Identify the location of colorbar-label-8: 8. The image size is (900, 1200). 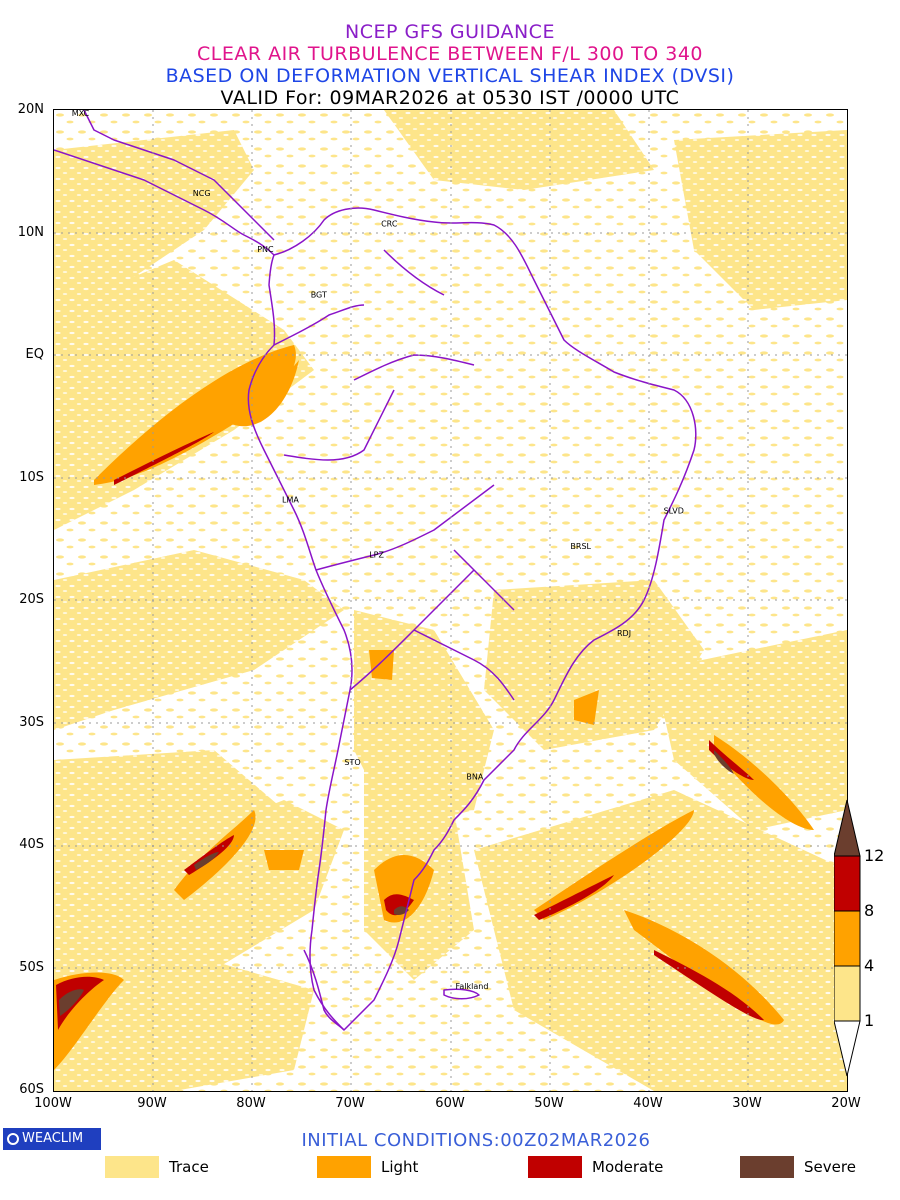
(869, 910).